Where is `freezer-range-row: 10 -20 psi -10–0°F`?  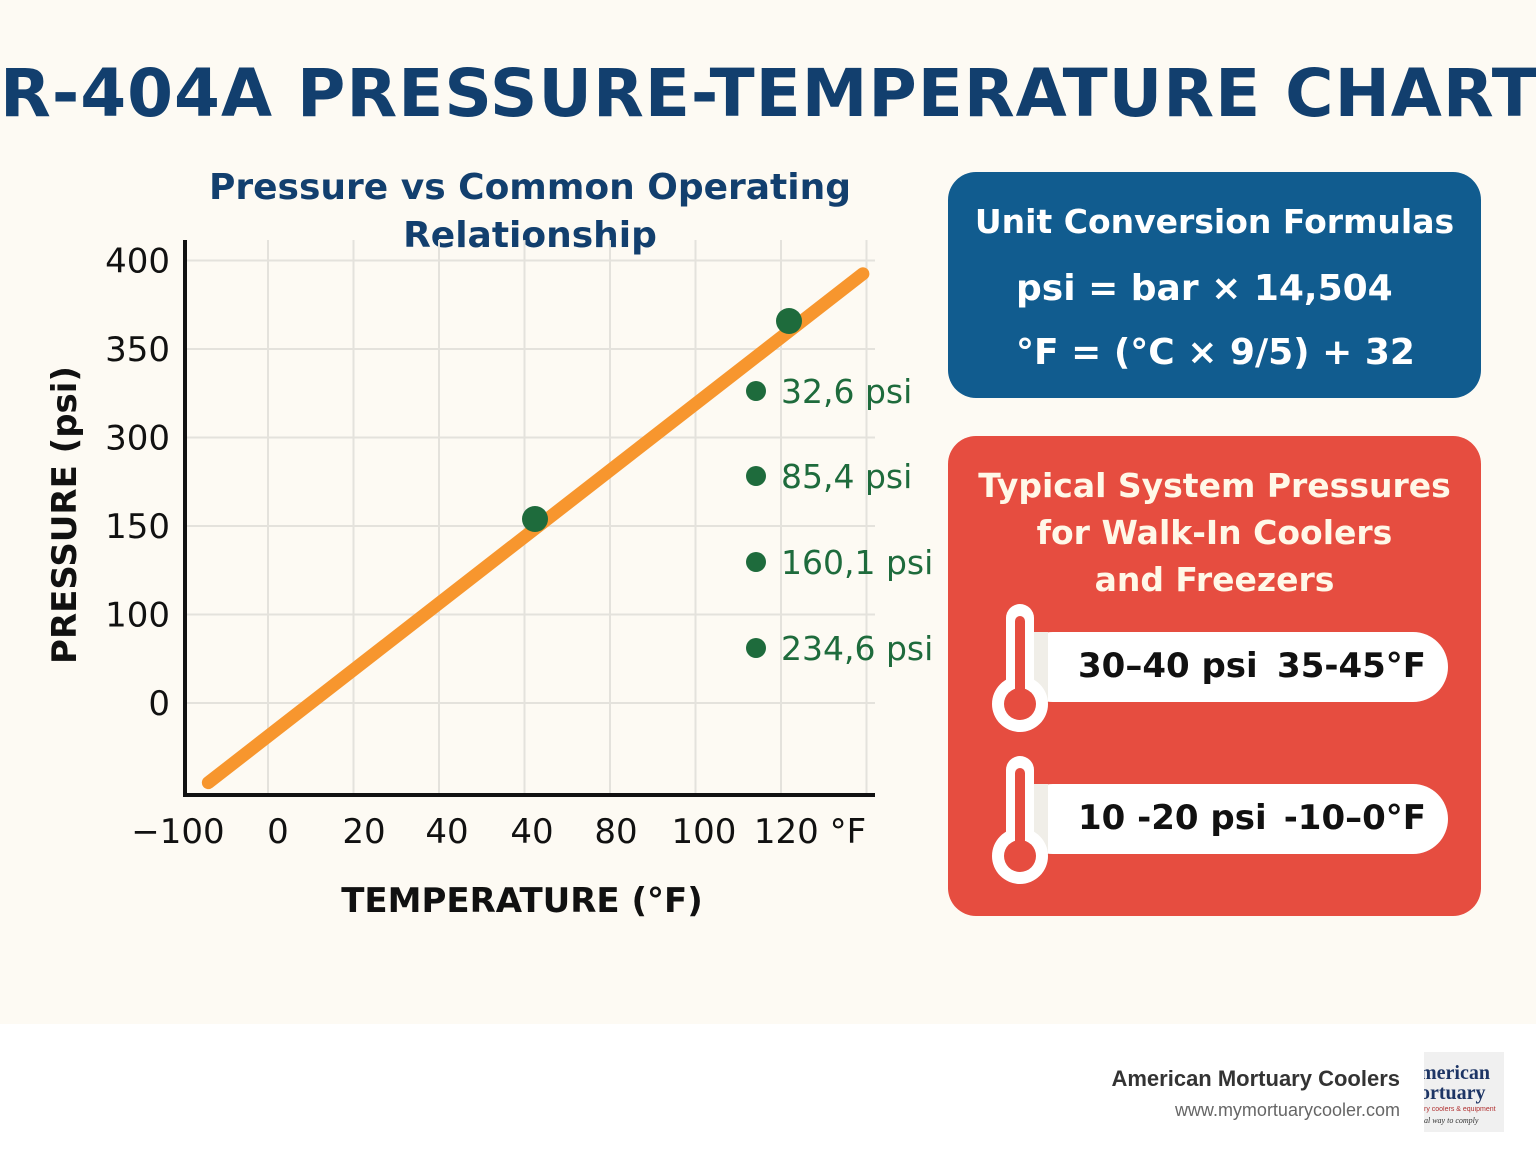
freezer-range-row: 10 -20 psi -10–0°F is located at coordinates (1218, 819).